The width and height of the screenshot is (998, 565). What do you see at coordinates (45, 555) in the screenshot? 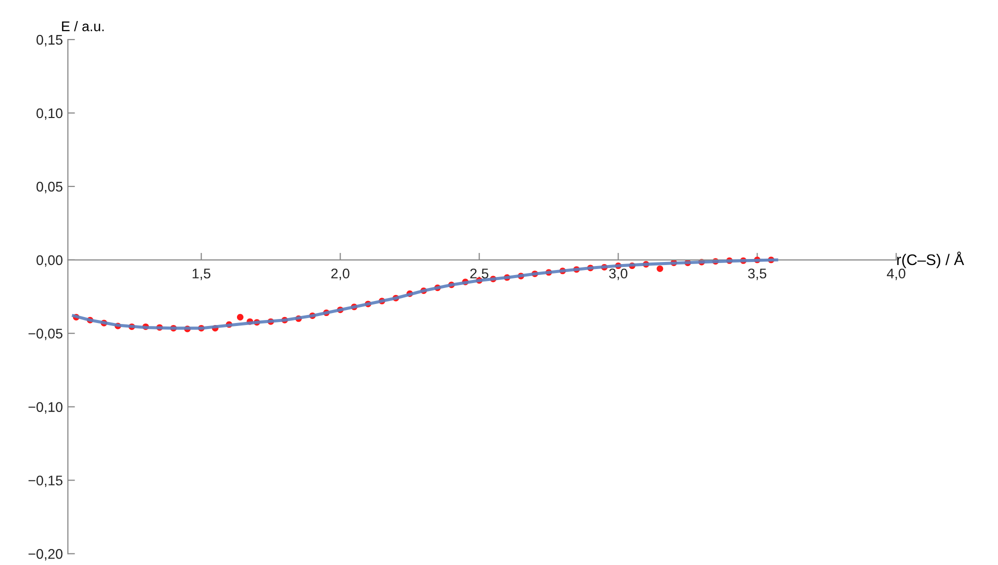
I see `y-tick-label: −0,20` at bounding box center [45, 555].